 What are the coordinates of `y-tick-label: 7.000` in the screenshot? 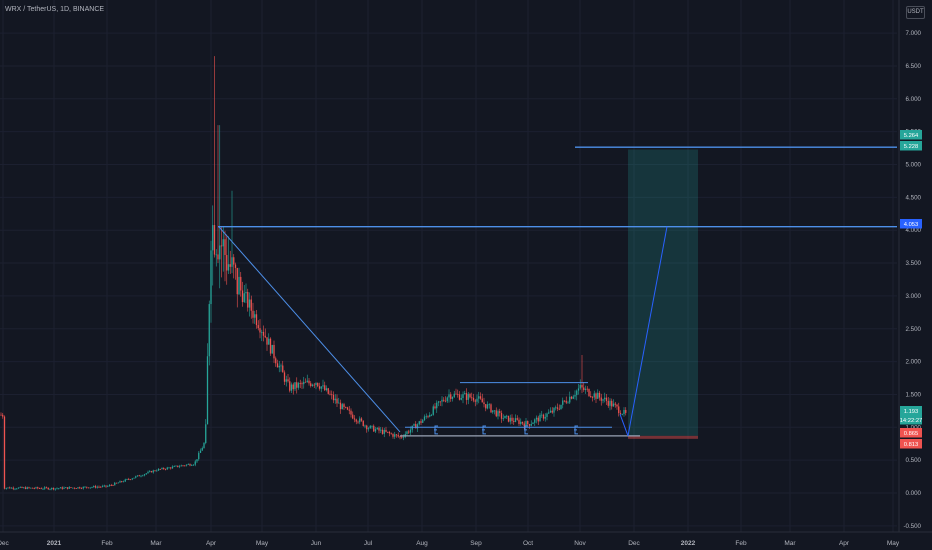 It's located at (914, 33).